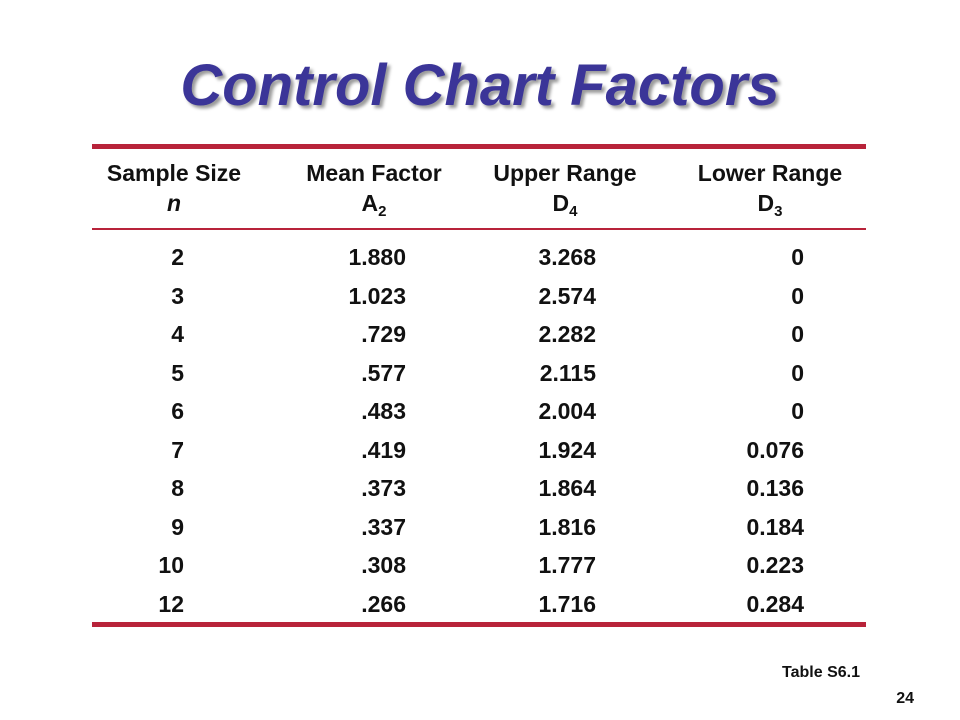 This screenshot has width=960, height=720. Describe the element at coordinates (775, 488) in the screenshot. I see `cell-lower-range: 0.136` at that location.